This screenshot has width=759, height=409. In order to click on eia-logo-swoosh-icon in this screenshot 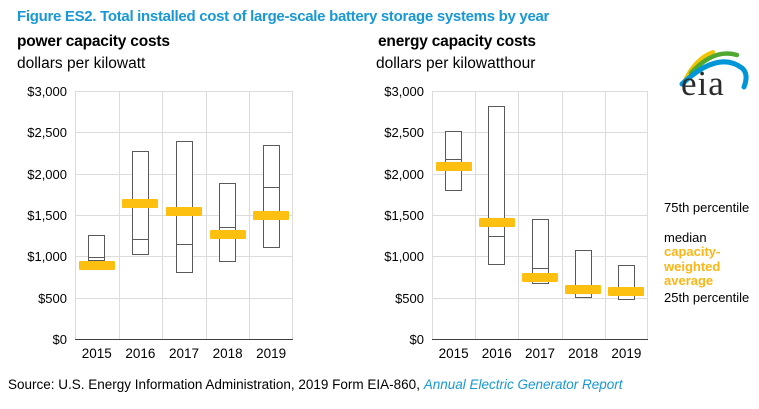, I will do `click(714, 70)`.